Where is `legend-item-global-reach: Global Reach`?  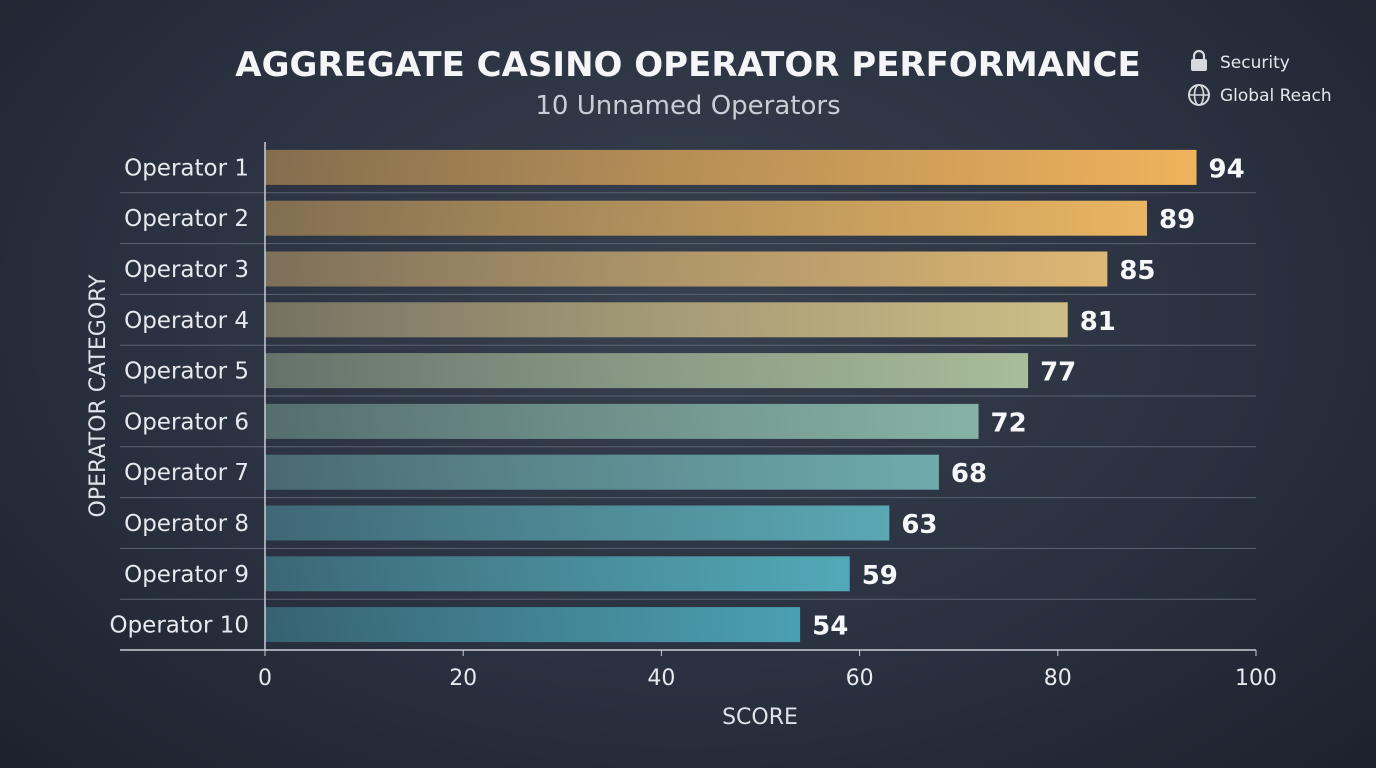
legend-item-global-reach: Global Reach is located at coordinates (1276, 96).